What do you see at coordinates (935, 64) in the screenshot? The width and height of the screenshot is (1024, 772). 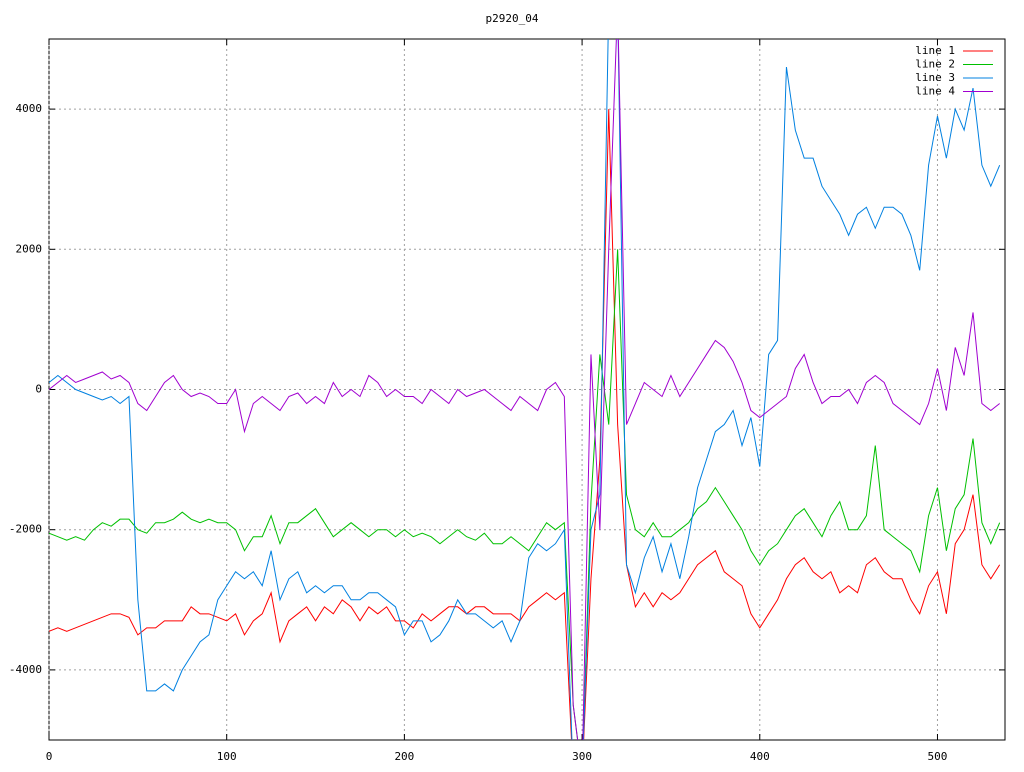 I see `legend-label: line 2` at bounding box center [935, 64].